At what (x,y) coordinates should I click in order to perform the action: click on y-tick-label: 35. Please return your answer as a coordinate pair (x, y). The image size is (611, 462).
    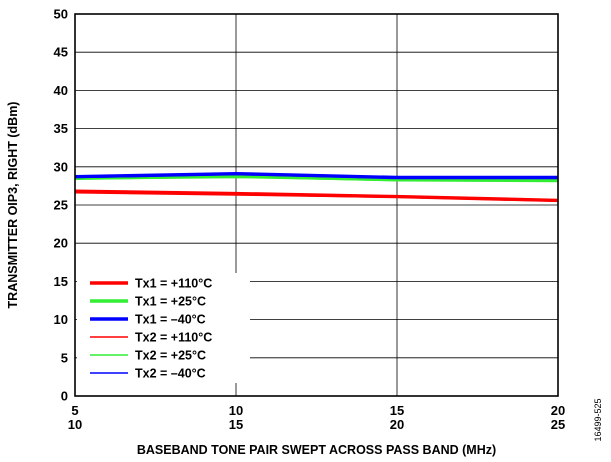
    Looking at the image, I should click on (61, 128).